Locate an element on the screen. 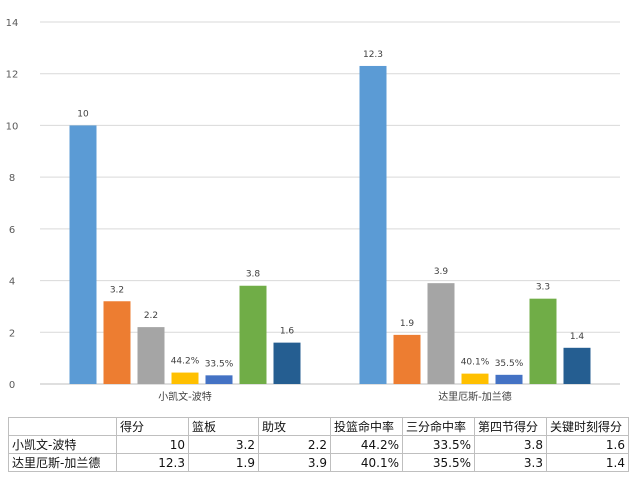  data-label: 3.8 is located at coordinates (253, 275).